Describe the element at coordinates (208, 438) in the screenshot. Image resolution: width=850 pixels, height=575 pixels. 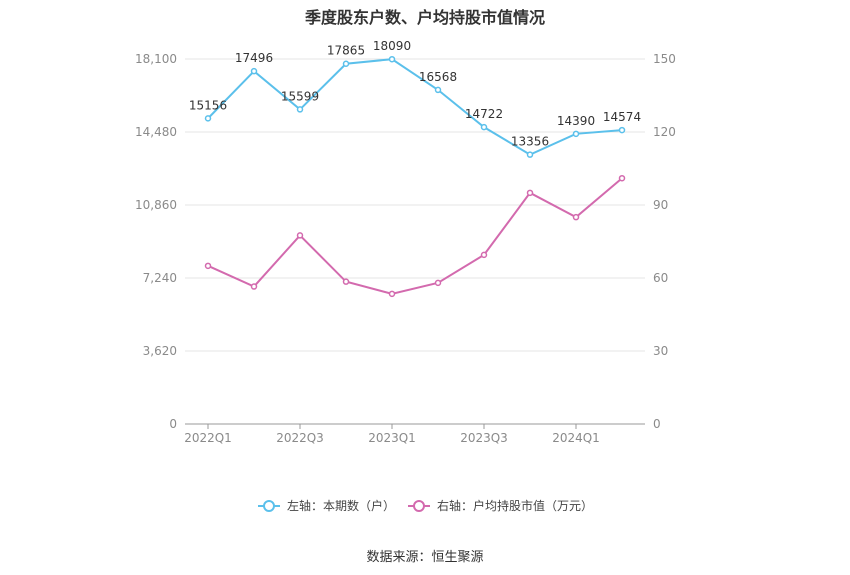
I see `x-axis-tick-label: 2022Q1` at that location.